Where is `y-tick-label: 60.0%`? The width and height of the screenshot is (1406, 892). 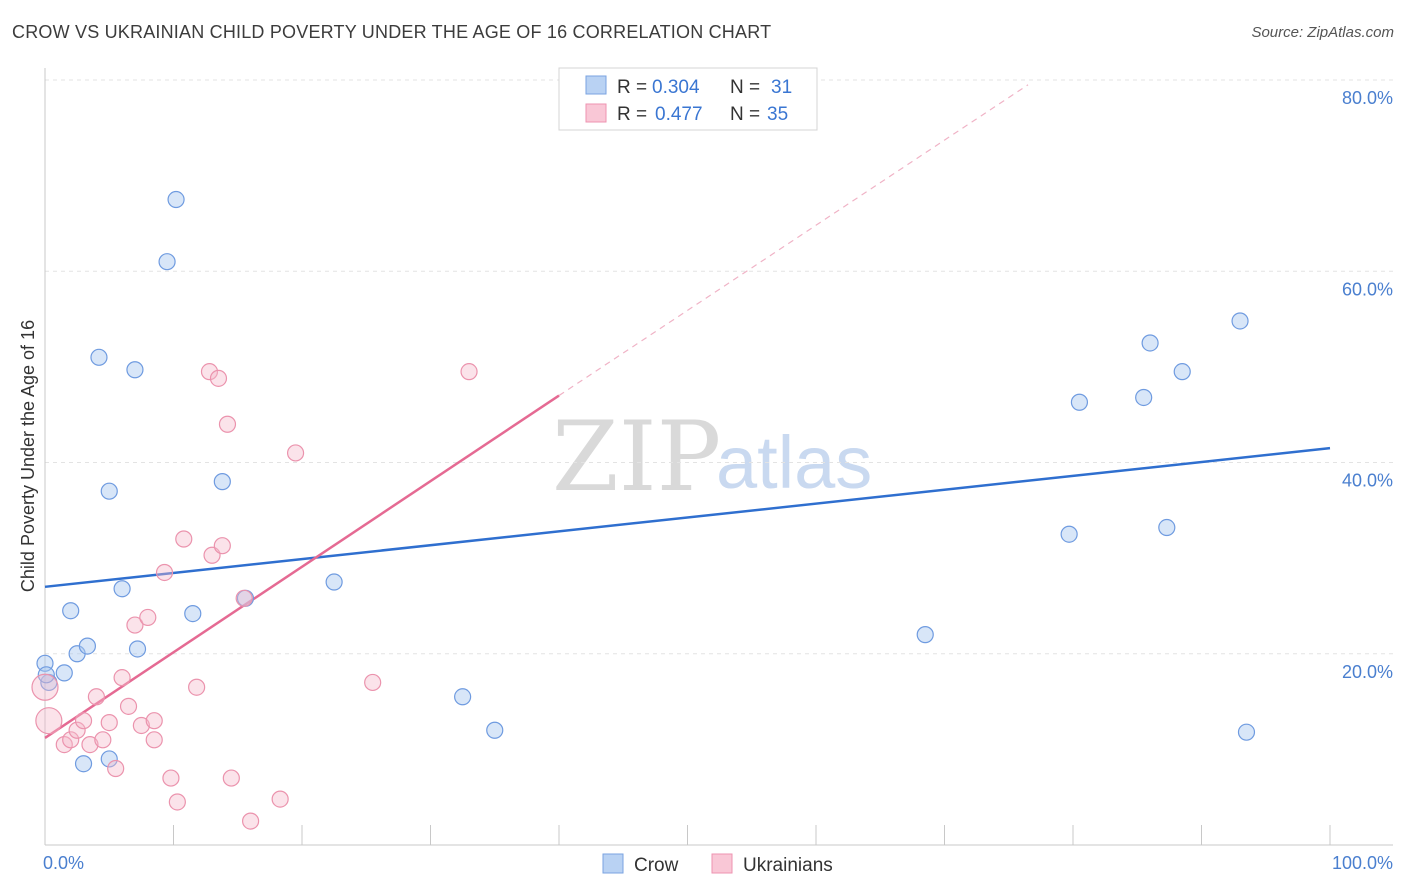 y-tick-label: 60.0% is located at coordinates (1367, 289).